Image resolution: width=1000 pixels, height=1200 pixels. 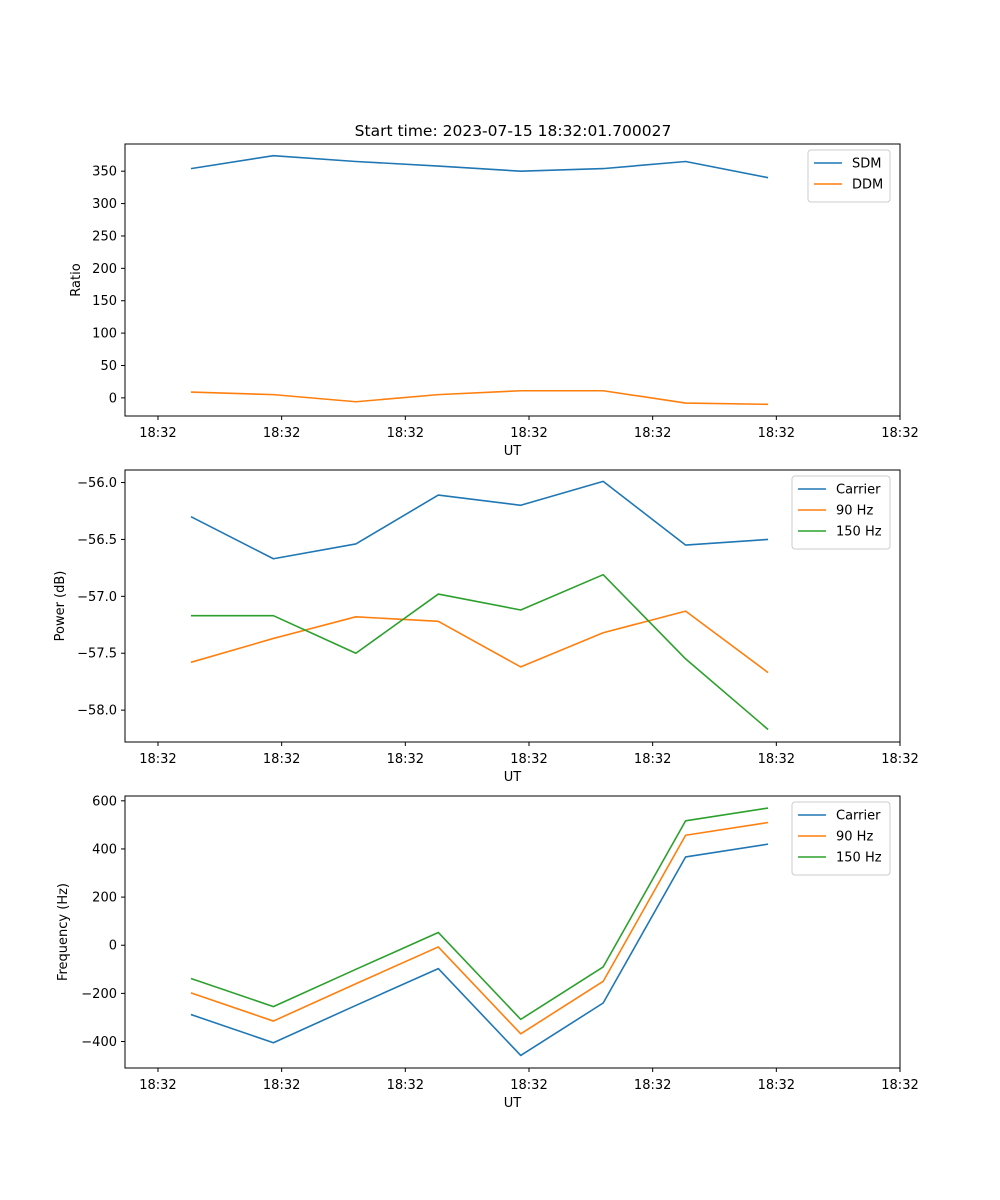 I want to click on ratio-legend-label: SDM, so click(x=866, y=164).